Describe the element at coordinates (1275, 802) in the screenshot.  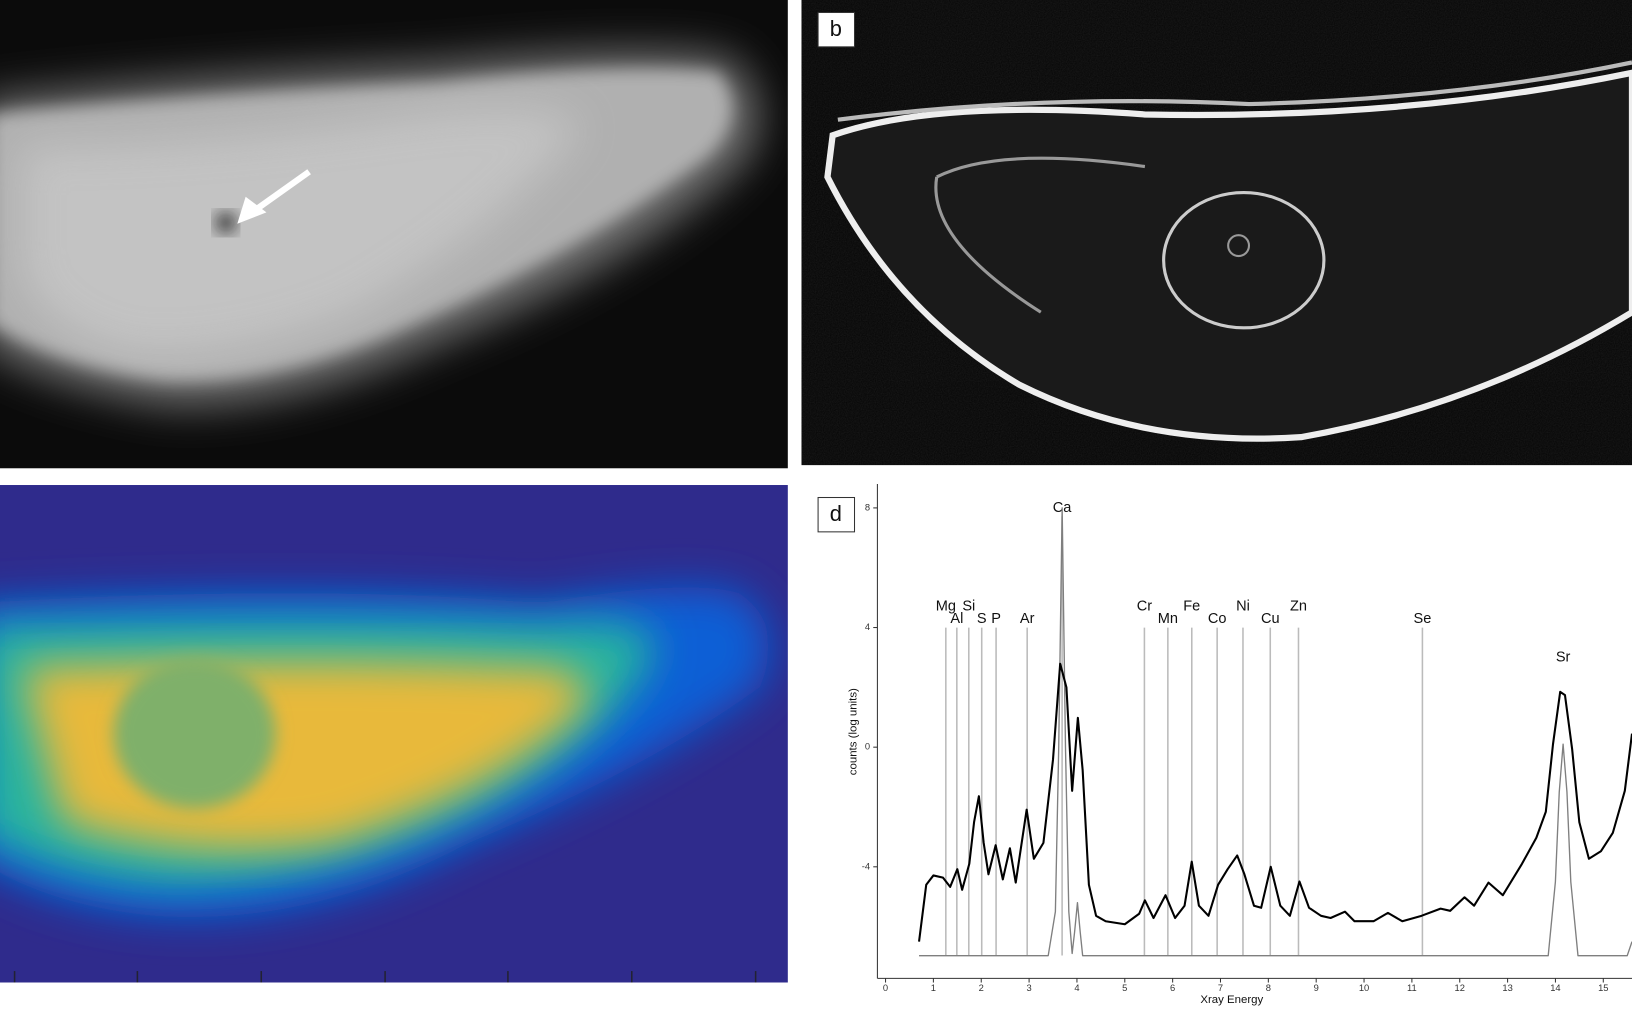
I see `spectrum-line` at that location.